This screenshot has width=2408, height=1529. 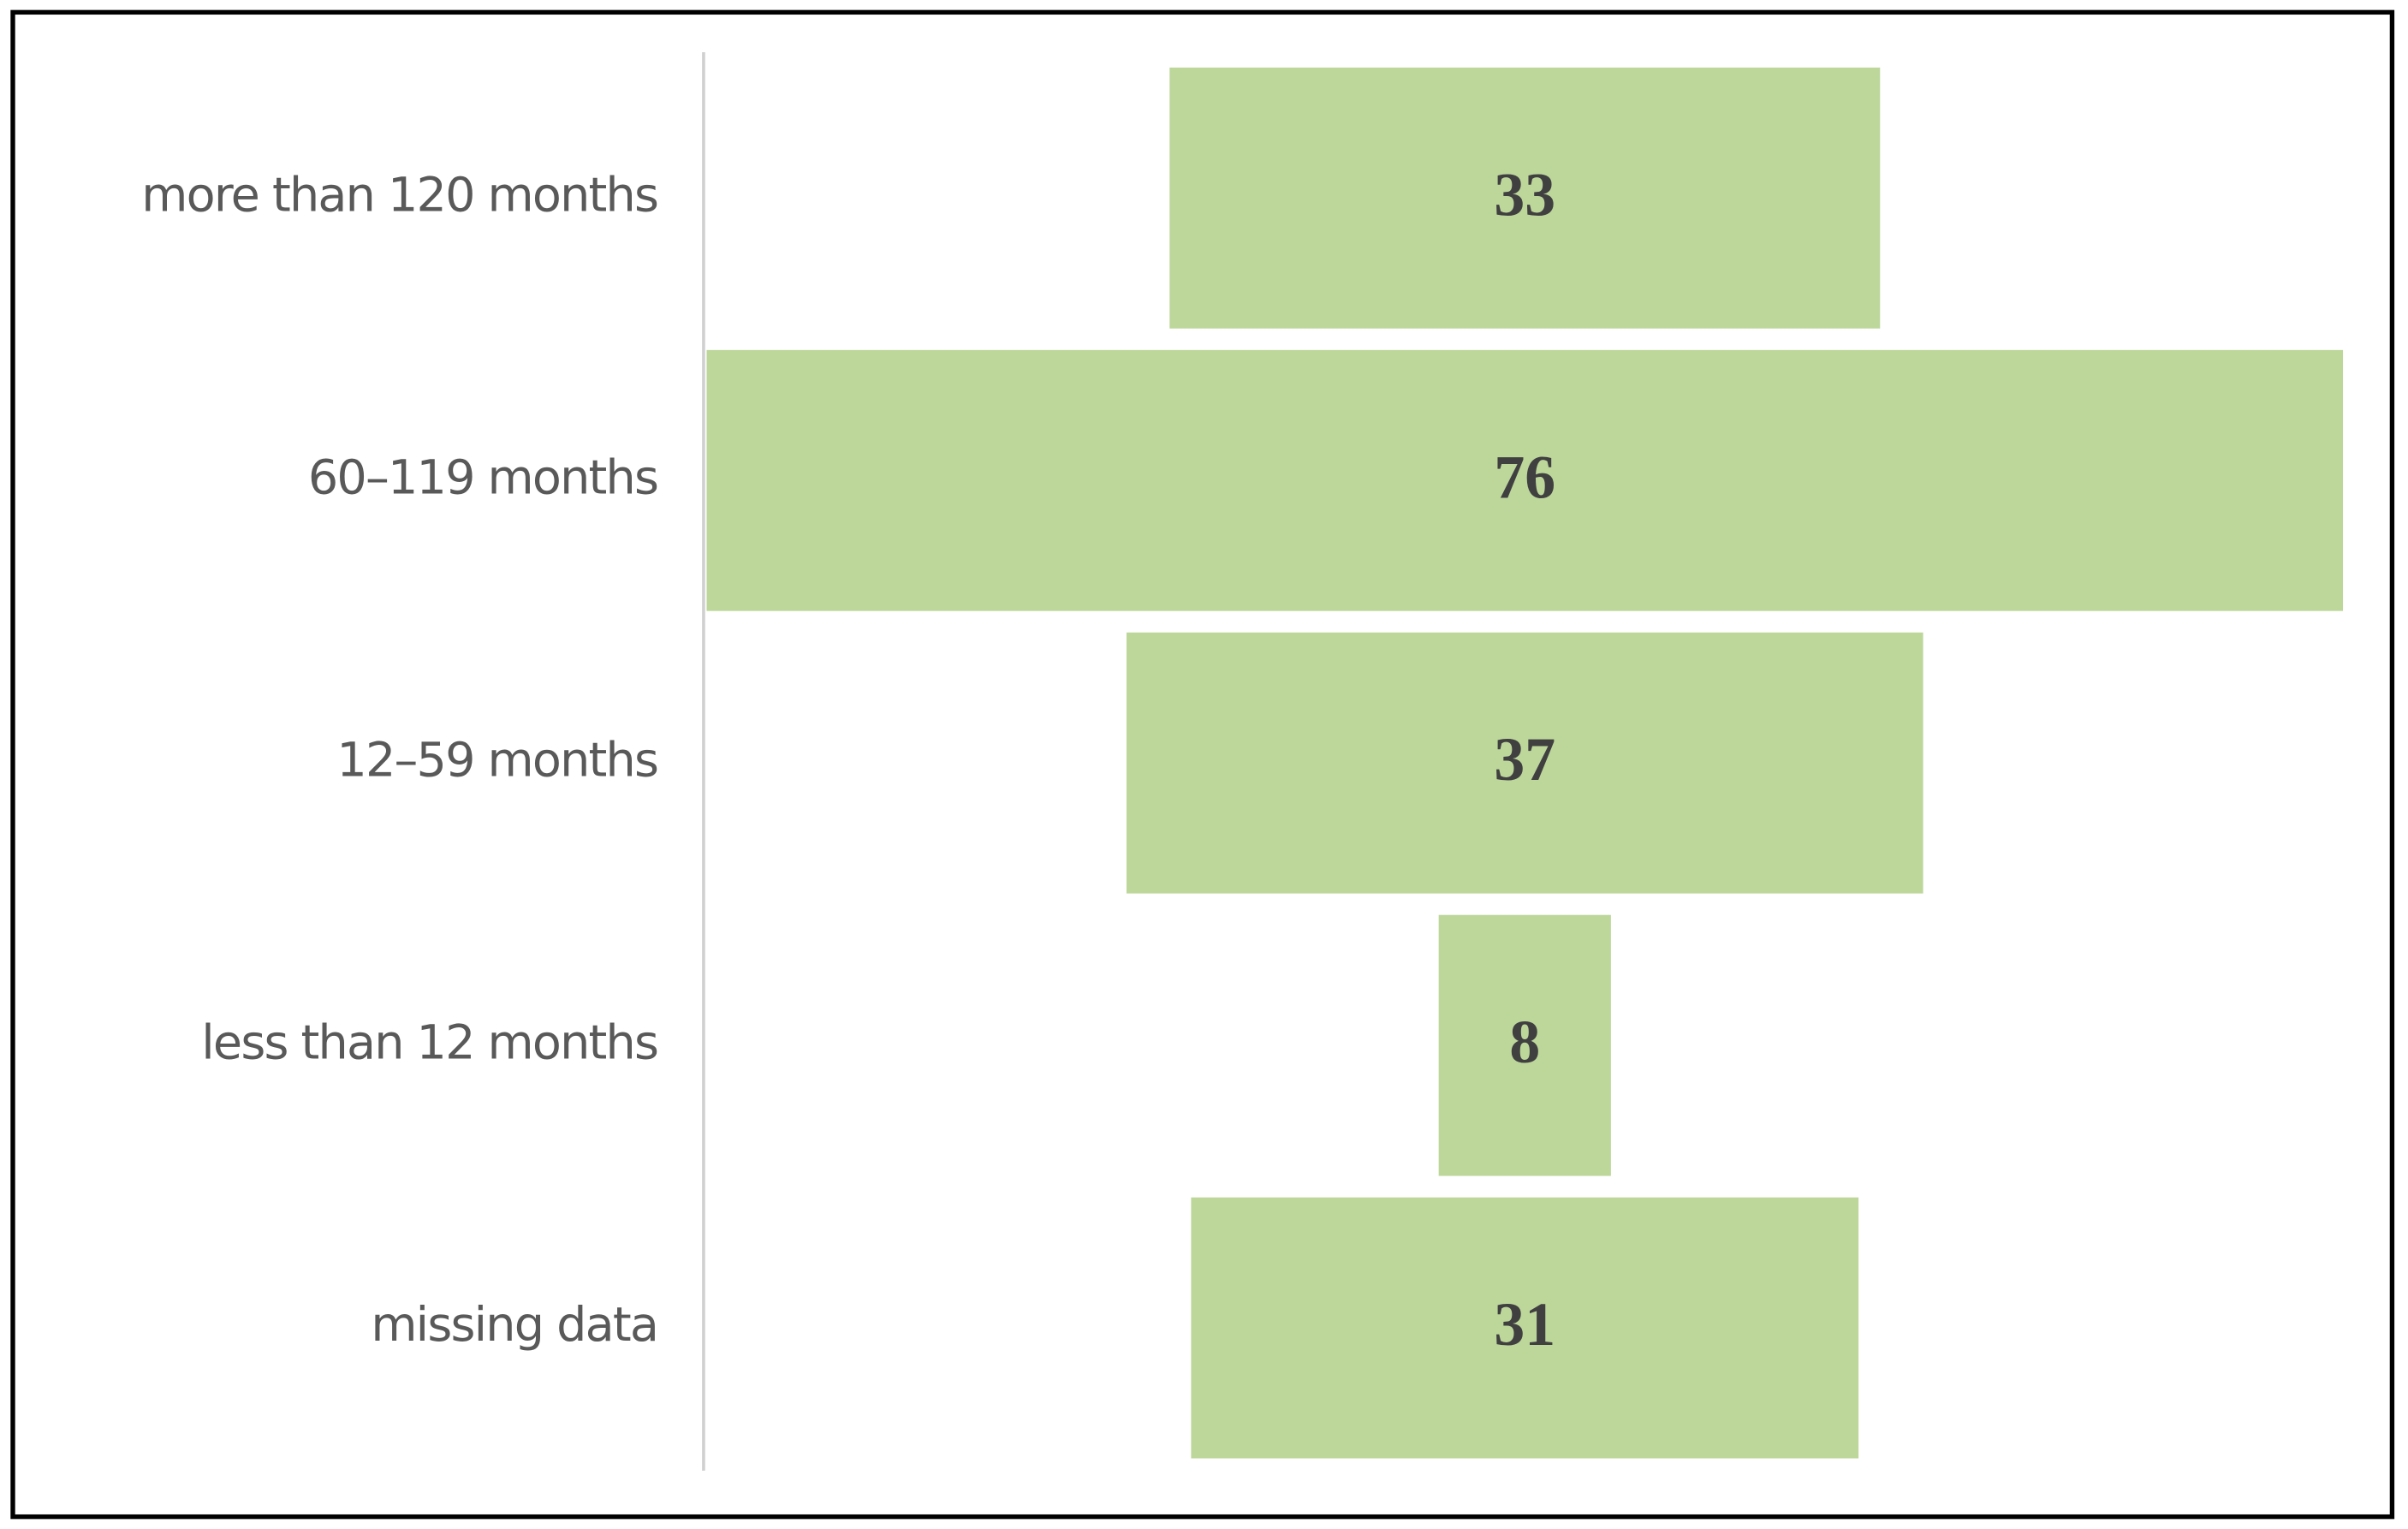 What do you see at coordinates (1524, 1324) in the screenshot?
I see `value-label: 31` at bounding box center [1524, 1324].